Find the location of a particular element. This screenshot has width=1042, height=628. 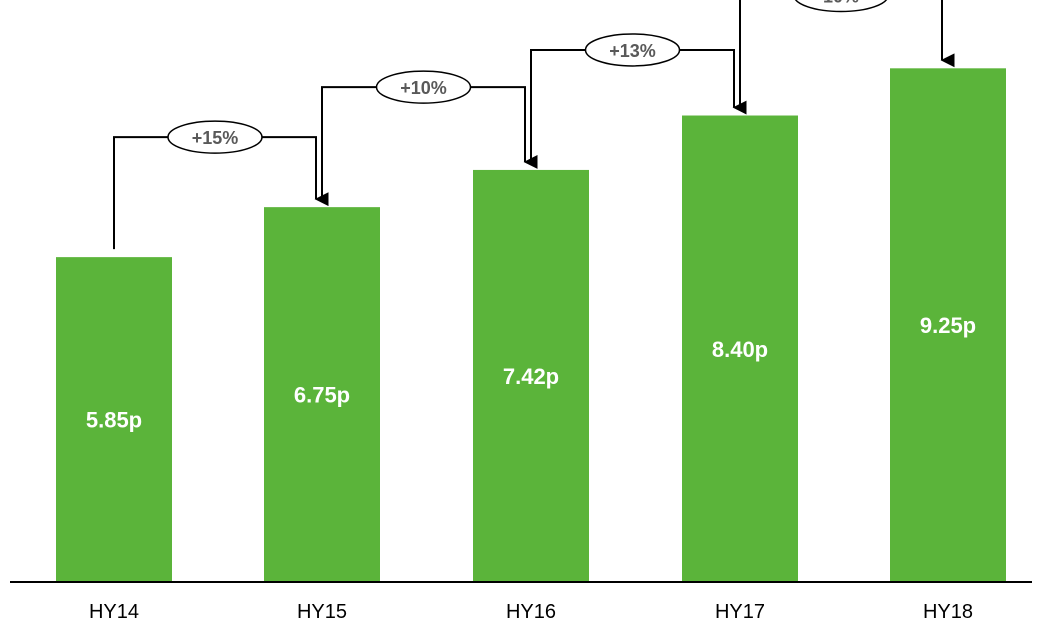

connector-arrow is located at coordinates (847, 54).